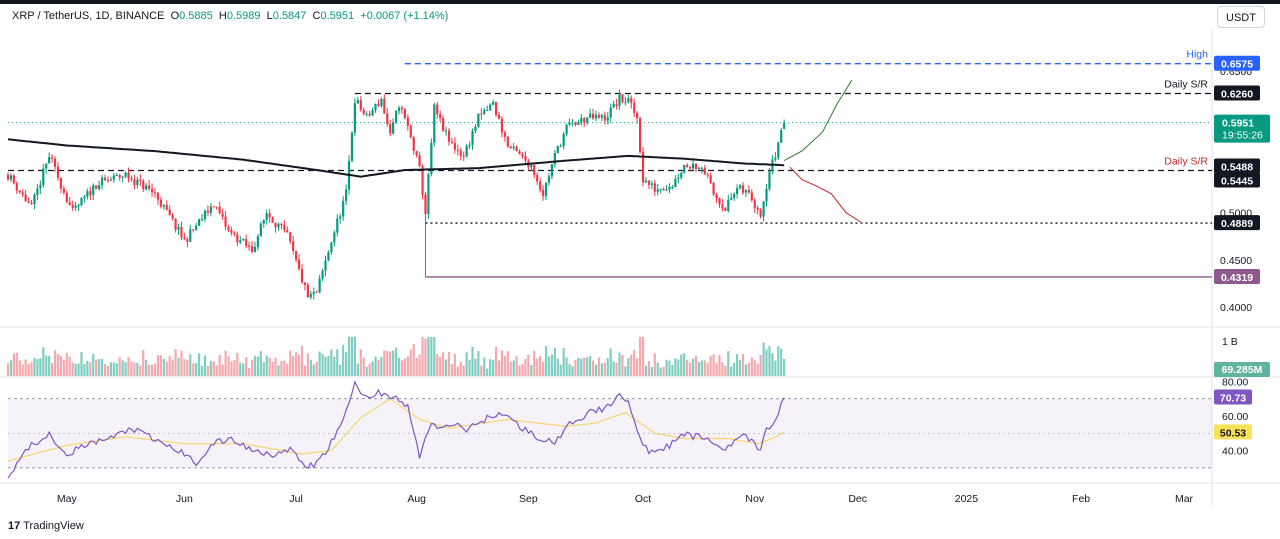 The width and height of the screenshot is (1280, 539). Describe the element at coordinates (337, 16) in the screenshot. I see `close-value: 0.5951` at that location.